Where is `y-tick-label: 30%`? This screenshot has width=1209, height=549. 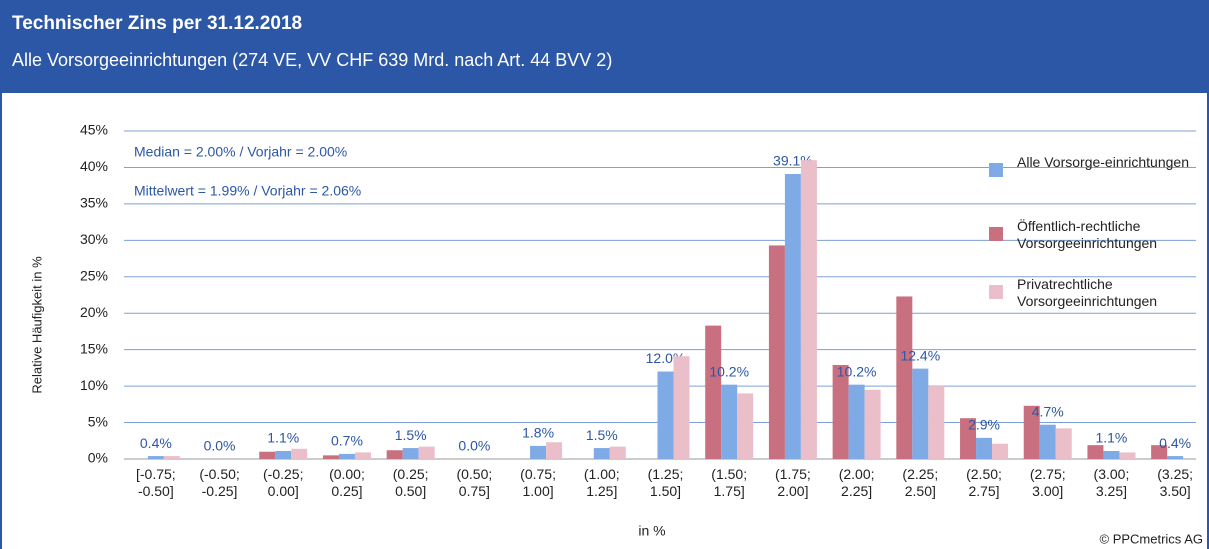 y-tick-label: 30% is located at coordinates (94, 239).